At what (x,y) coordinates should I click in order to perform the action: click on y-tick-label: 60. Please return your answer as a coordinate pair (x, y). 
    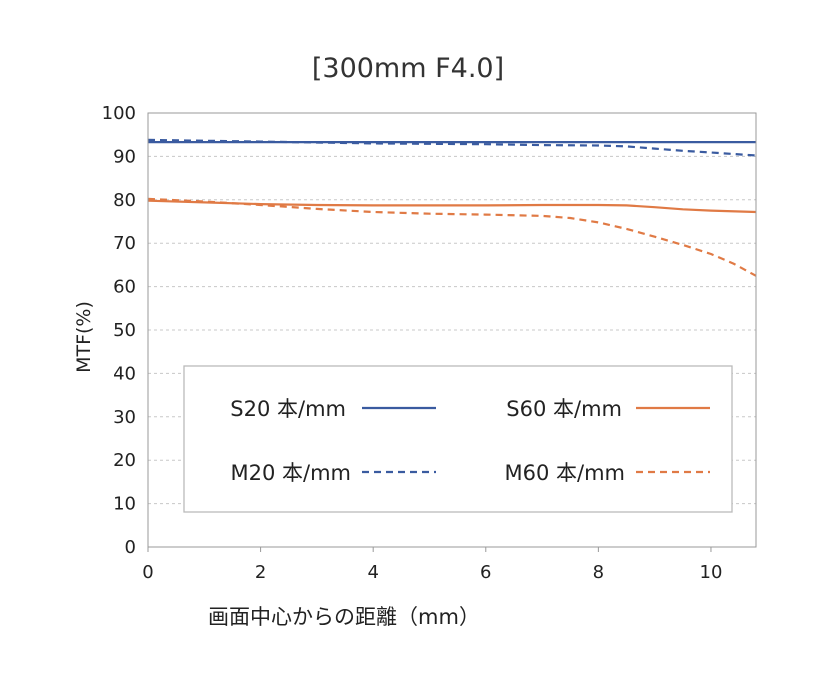
    Looking at the image, I should click on (124, 287).